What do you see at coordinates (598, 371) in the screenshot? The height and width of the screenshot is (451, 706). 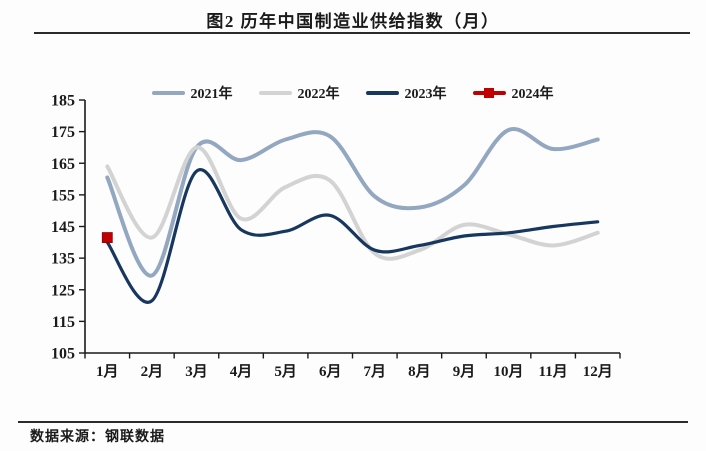 I see `x-tick-label: 12月` at bounding box center [598, 371].